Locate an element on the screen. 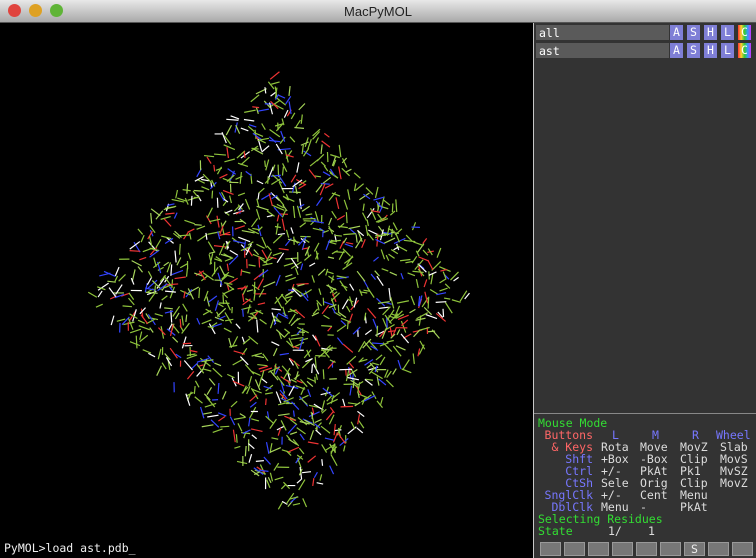  play-button is located at coordinates (622, 549).